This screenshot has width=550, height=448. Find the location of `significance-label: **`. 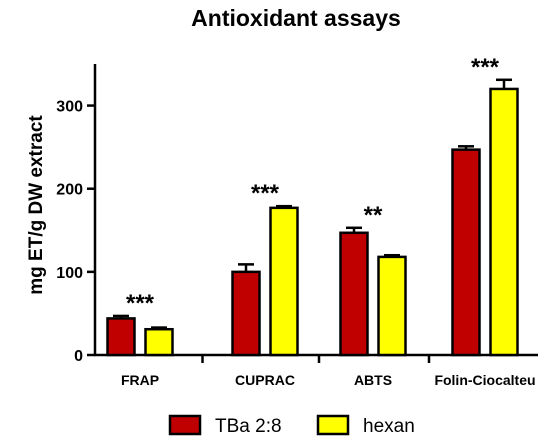

significance-label: ** is located at coordinates (373, 215).